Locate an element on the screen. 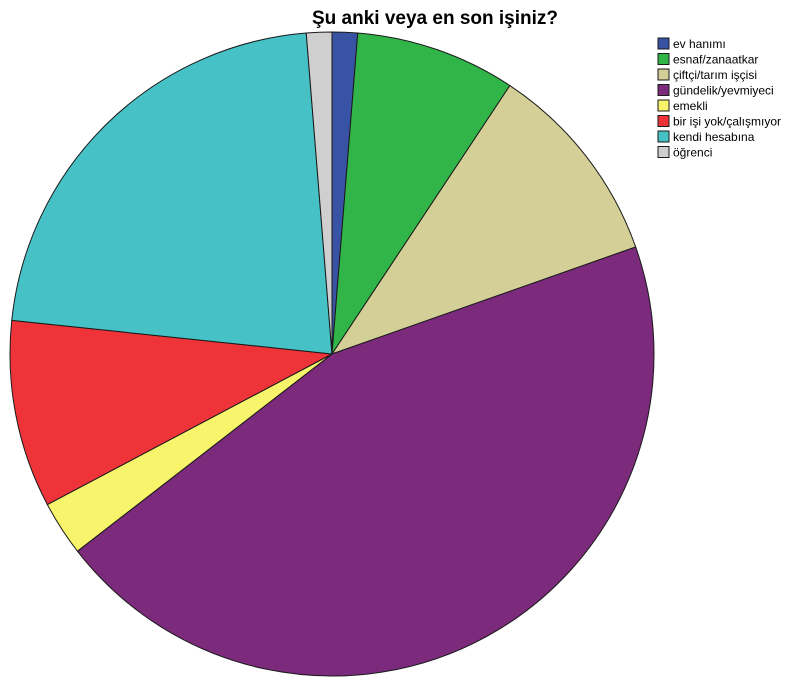 Image resolution: width=808 pixels, height=680 pixels. legend-label-7: kendi hesabına is located at coordinates (714, 137).